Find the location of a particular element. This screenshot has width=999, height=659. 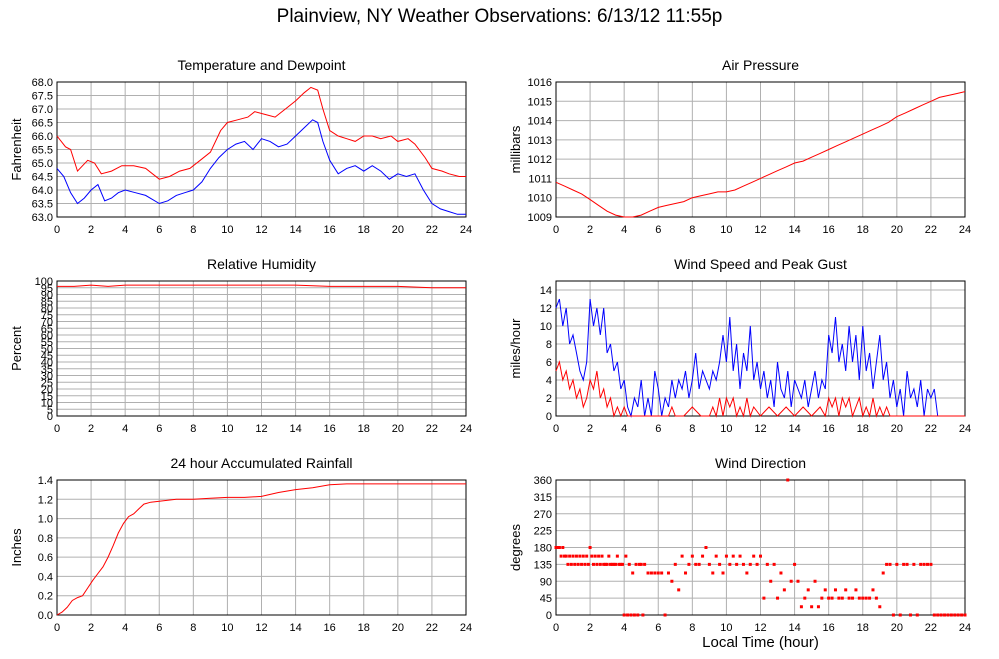

y-tick-label: 8 is located at coordinates (549, 345).